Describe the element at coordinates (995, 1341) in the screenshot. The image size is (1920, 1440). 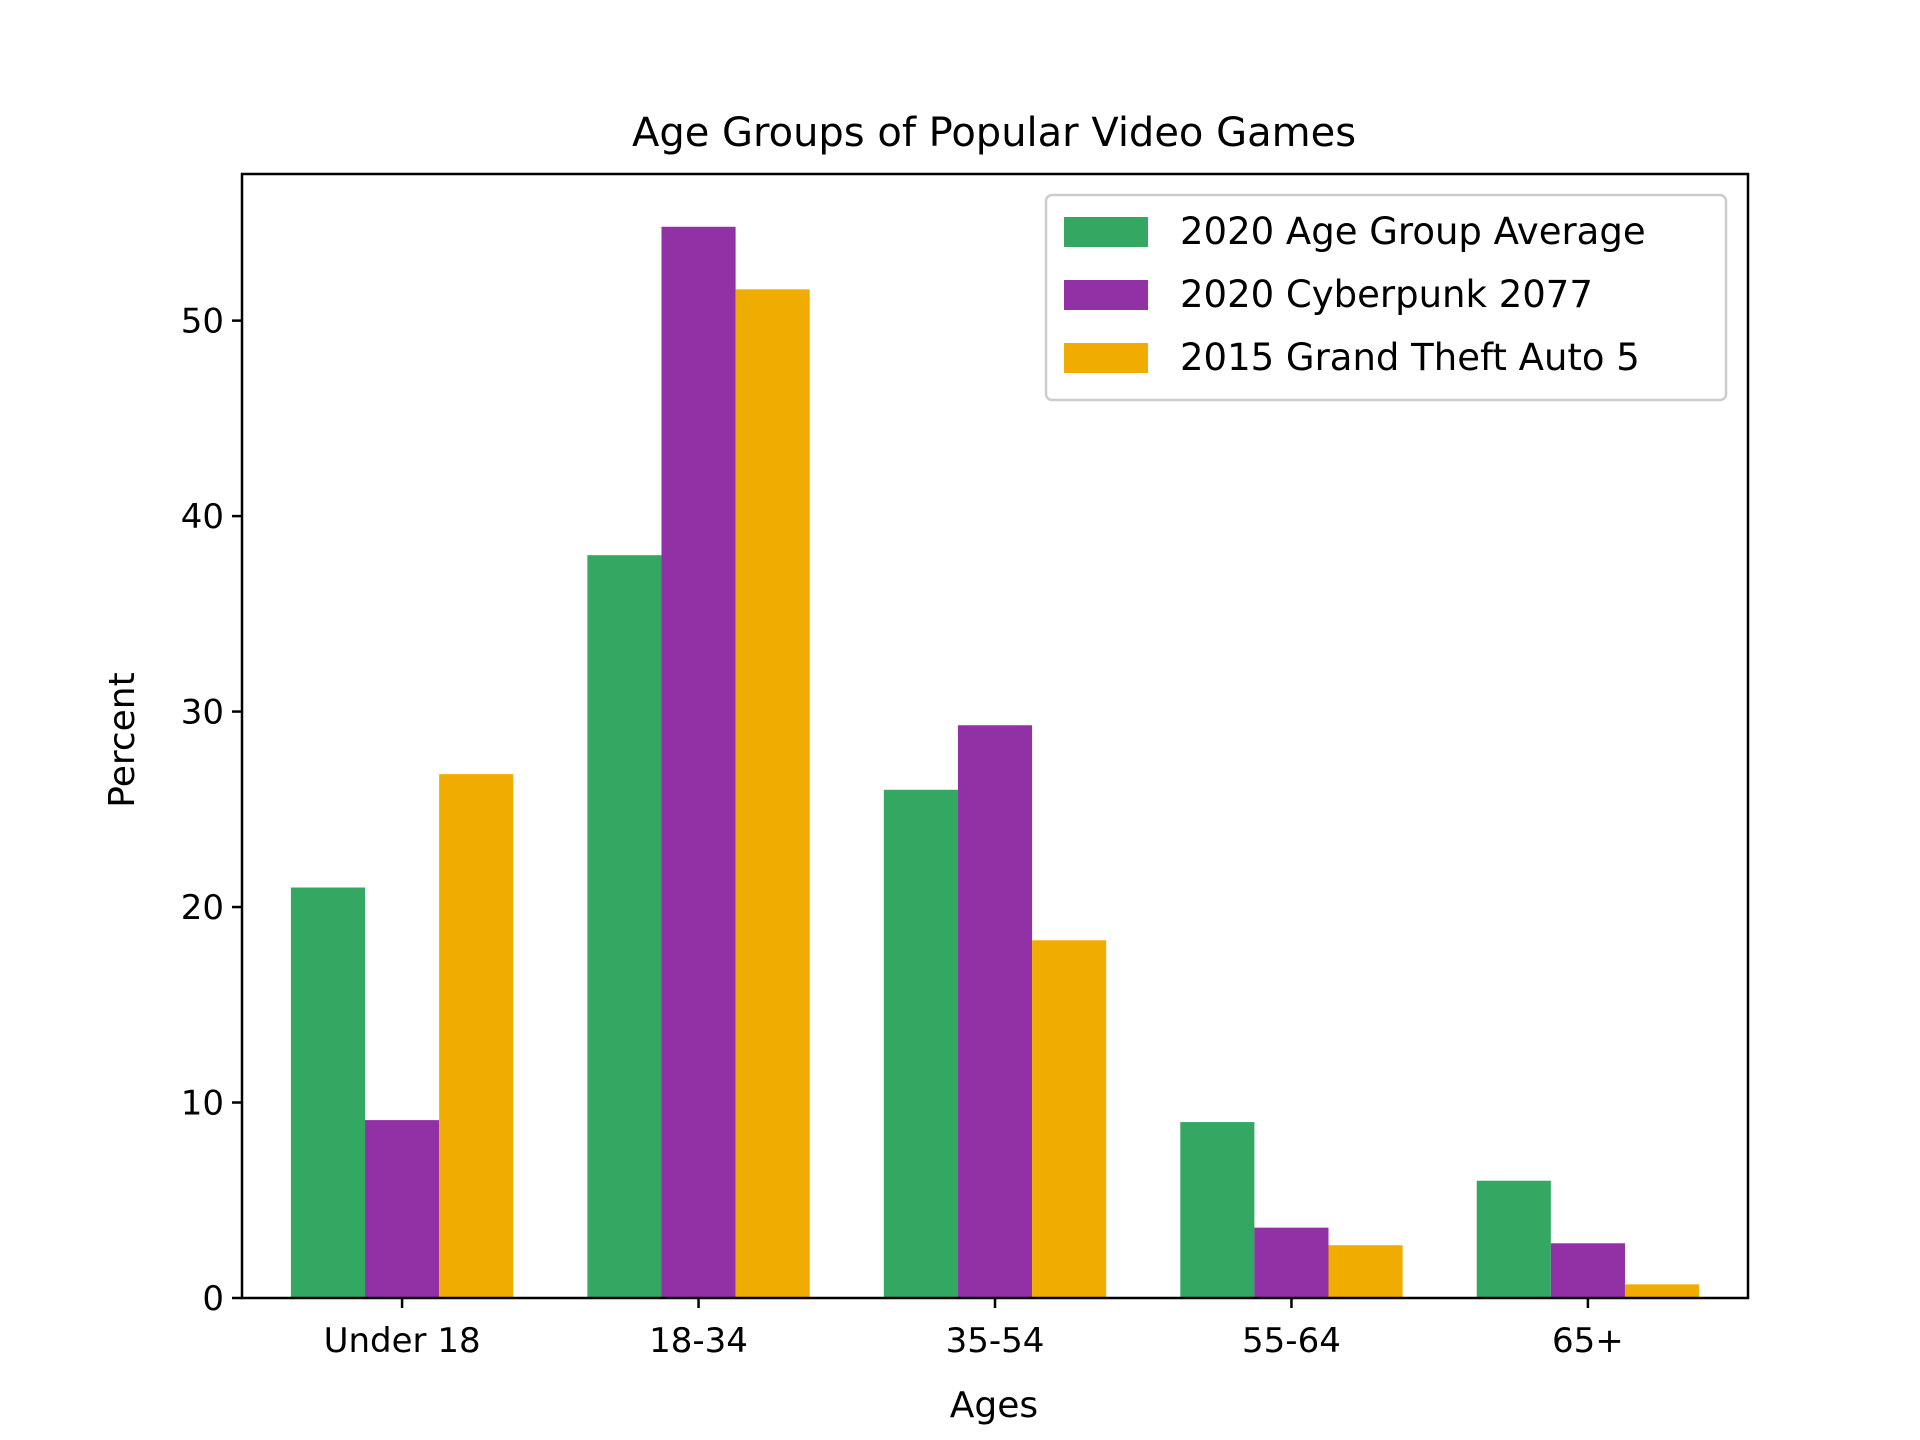
I see `x-tick-label: 35-54` at that location.